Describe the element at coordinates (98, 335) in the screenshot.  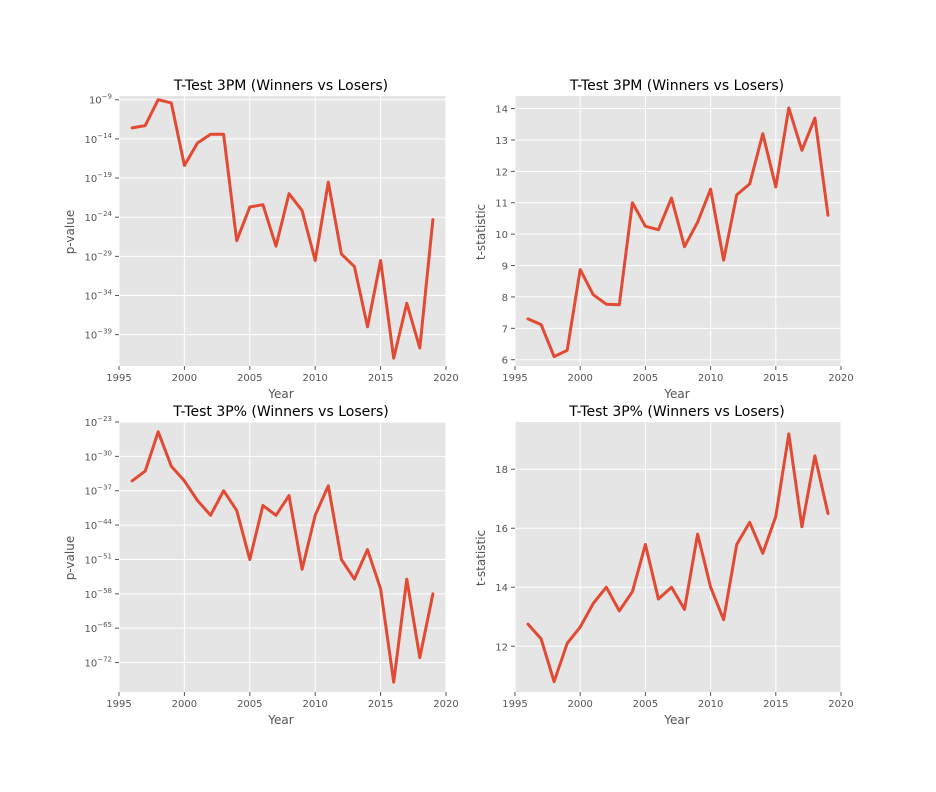
I see `y-tick-label: 10−39` at that location.